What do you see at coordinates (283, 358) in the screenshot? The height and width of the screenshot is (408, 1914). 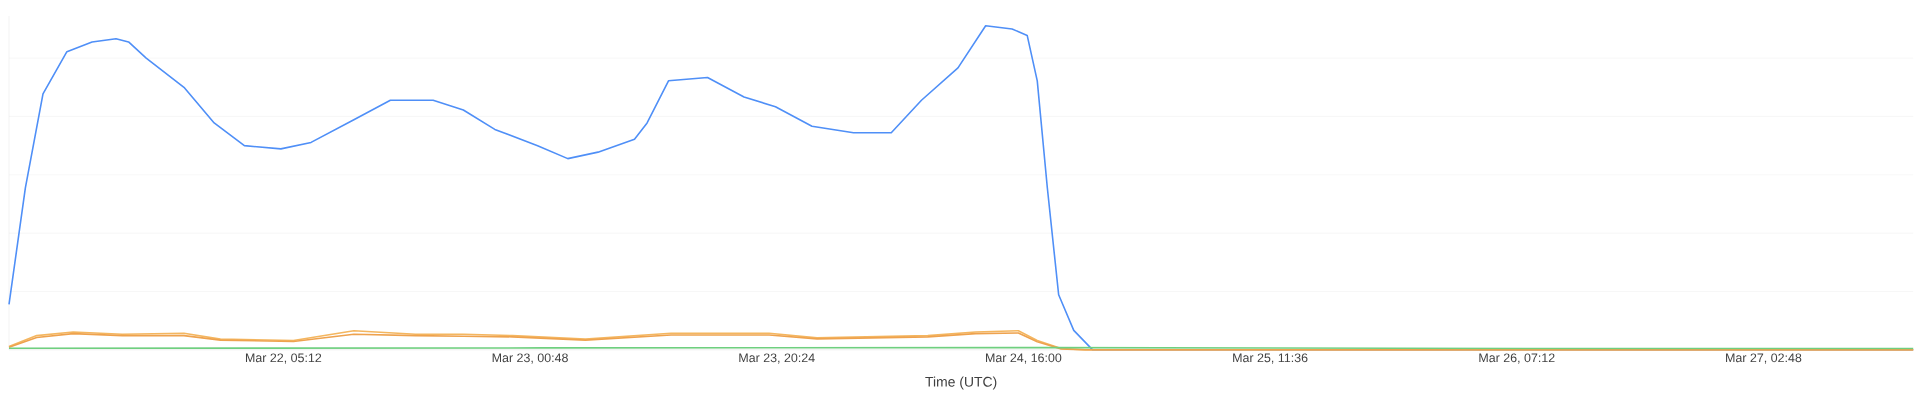 I see `x-tick-label: Mar 22, 05:12` at bounding box center [283, 358].